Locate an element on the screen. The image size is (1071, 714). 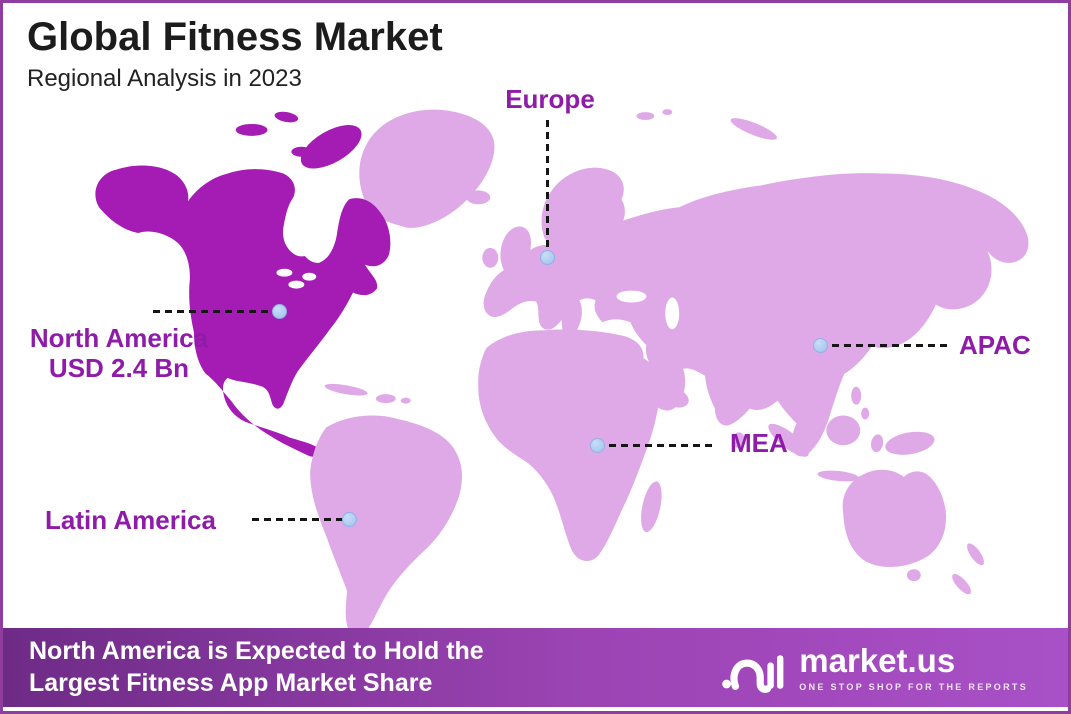
region-madagascar is located at coordinates (651, 507).